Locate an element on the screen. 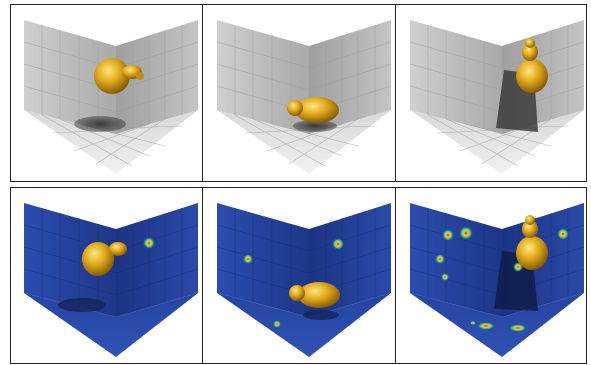 Image resolution: width=591 pixels, height=365 pixels. panel-head-lying is located at coordinates (304, 97).